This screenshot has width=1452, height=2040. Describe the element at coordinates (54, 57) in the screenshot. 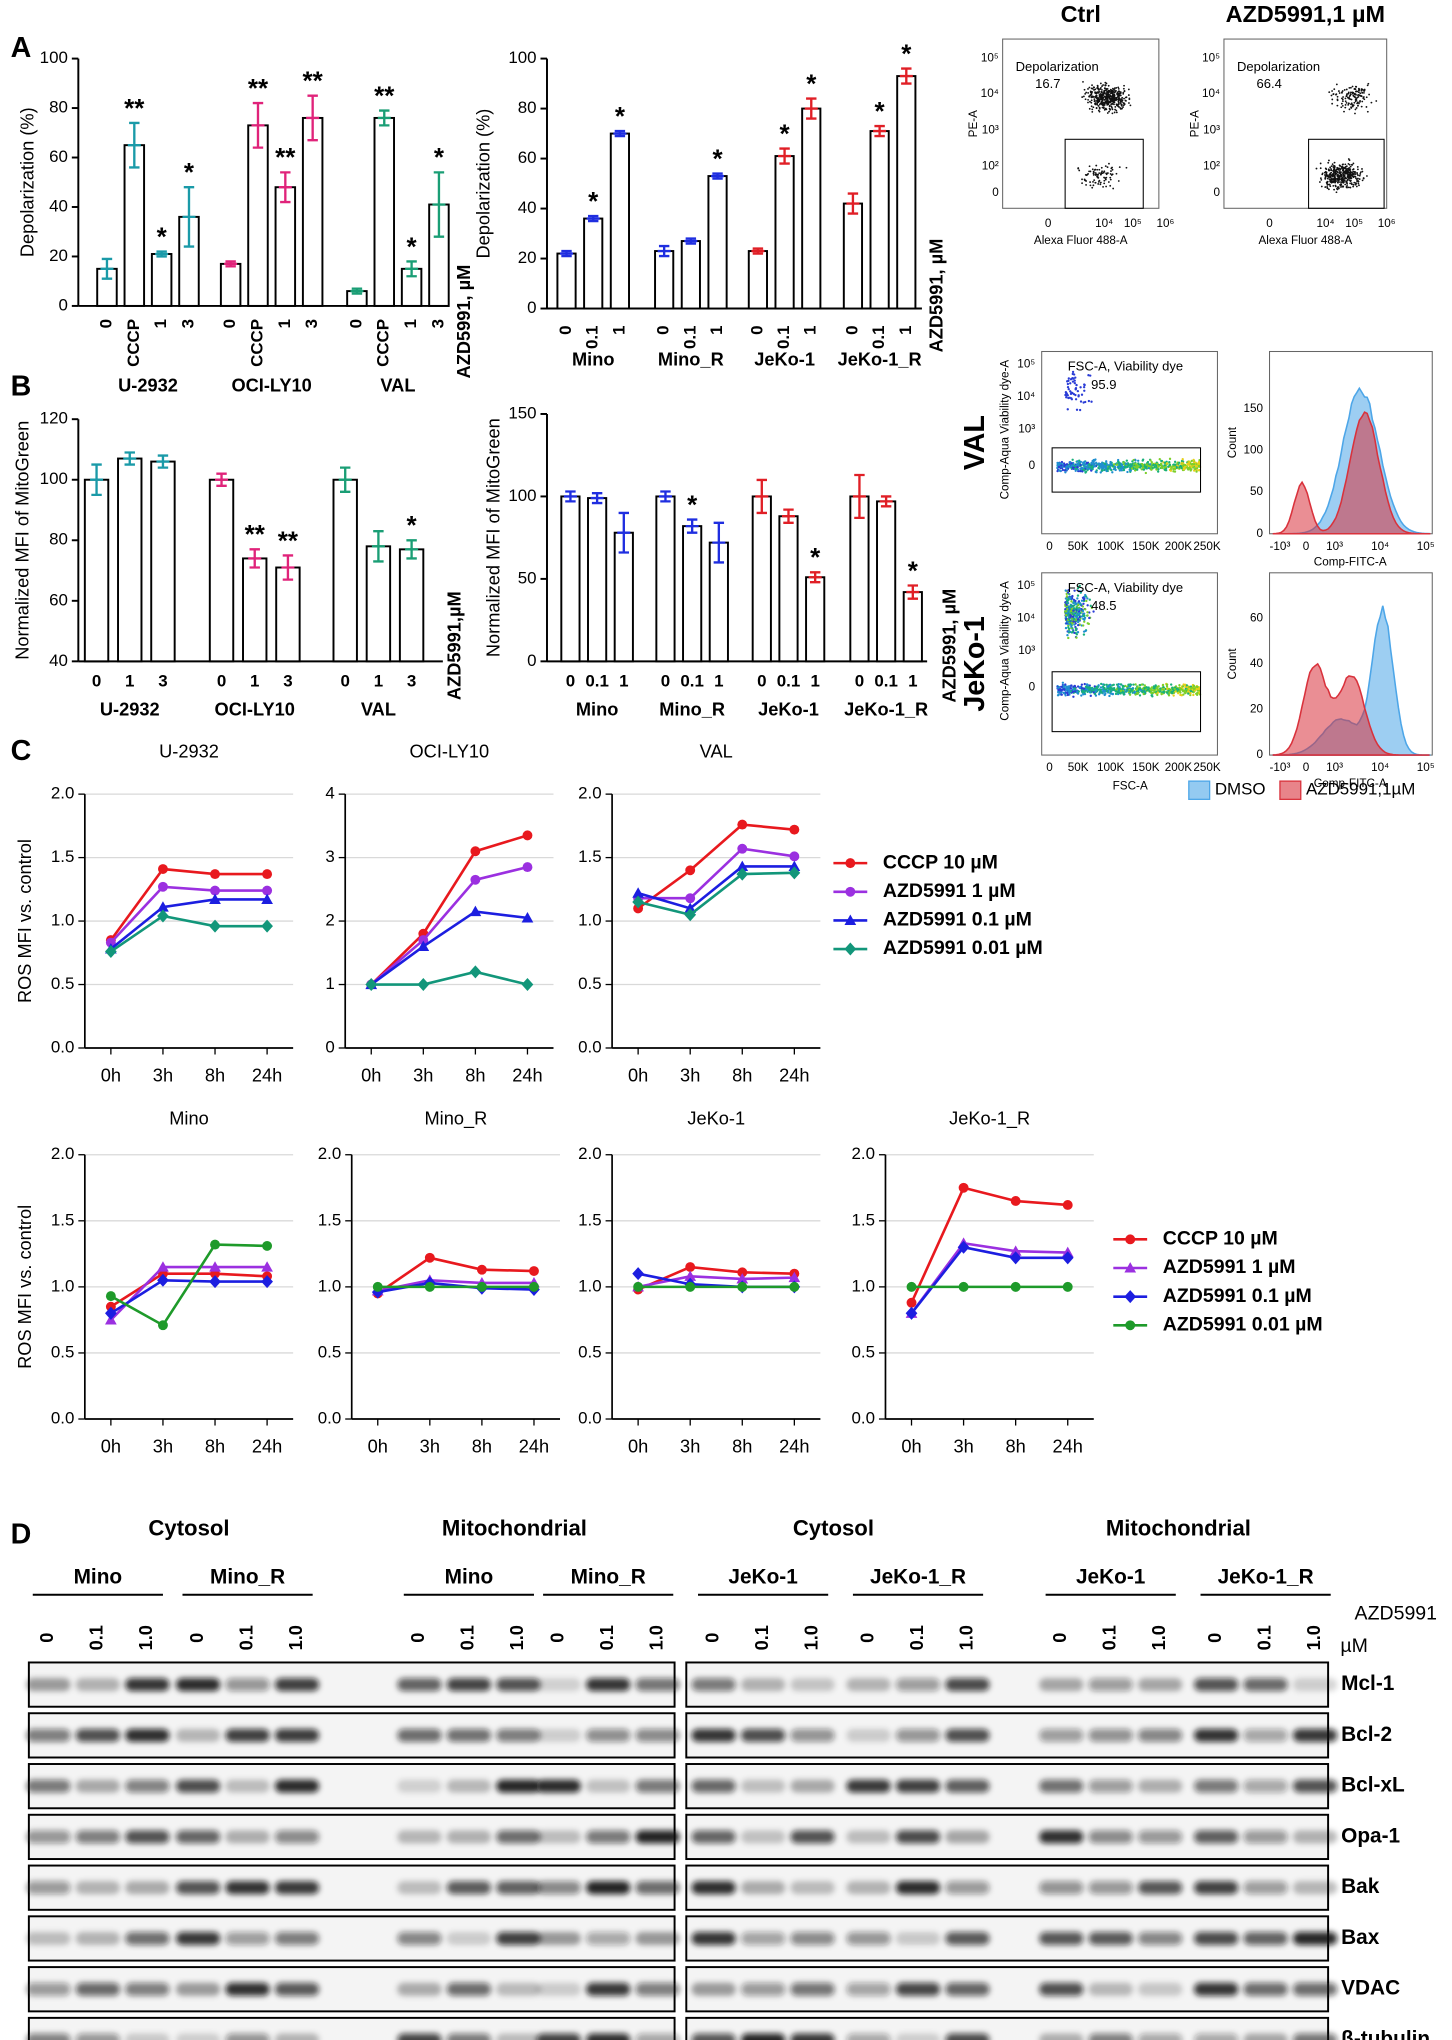

I see `y-tick-label: 100` at that location.